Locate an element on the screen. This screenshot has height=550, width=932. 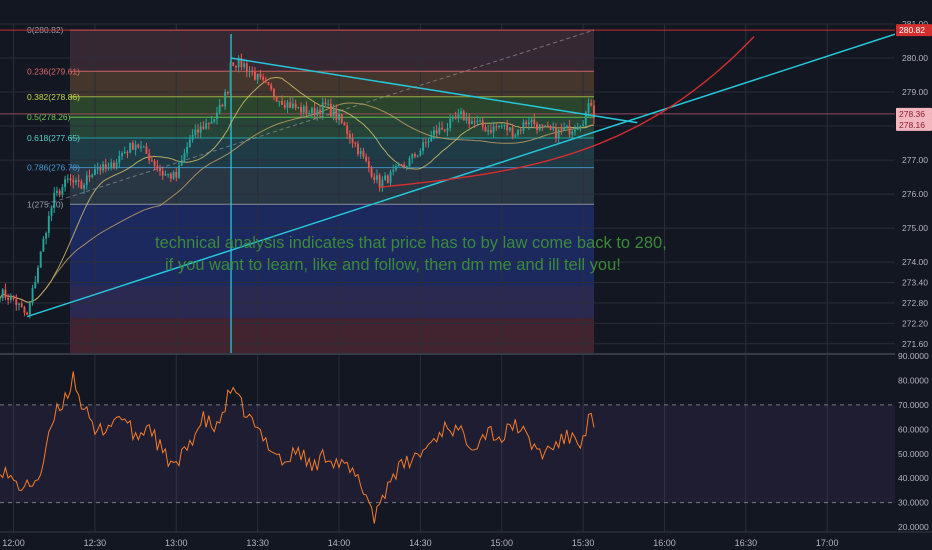
price-axis-bg is located at coordinates (913, 266).